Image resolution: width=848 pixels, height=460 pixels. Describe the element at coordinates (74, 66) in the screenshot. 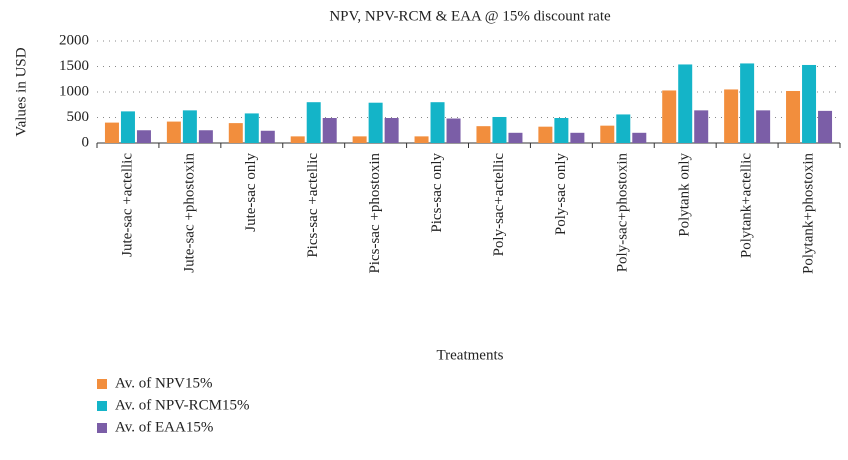

I see `y-tick-label: 1500` at that location.